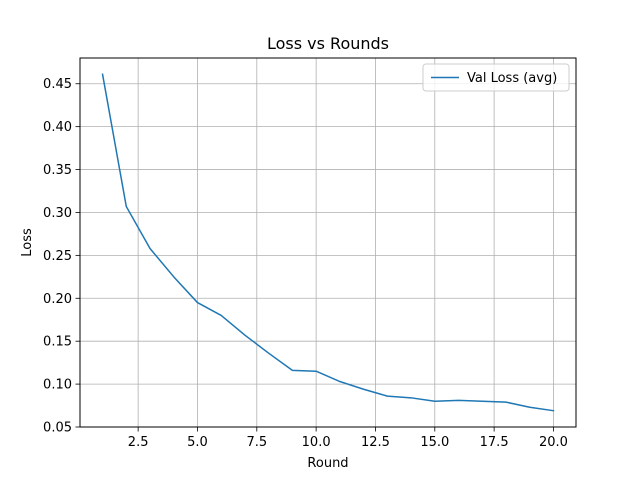 The height and width of the screenshot is (480, 640). I want to click on x-tick-label: 12.5, so click(375, 442).